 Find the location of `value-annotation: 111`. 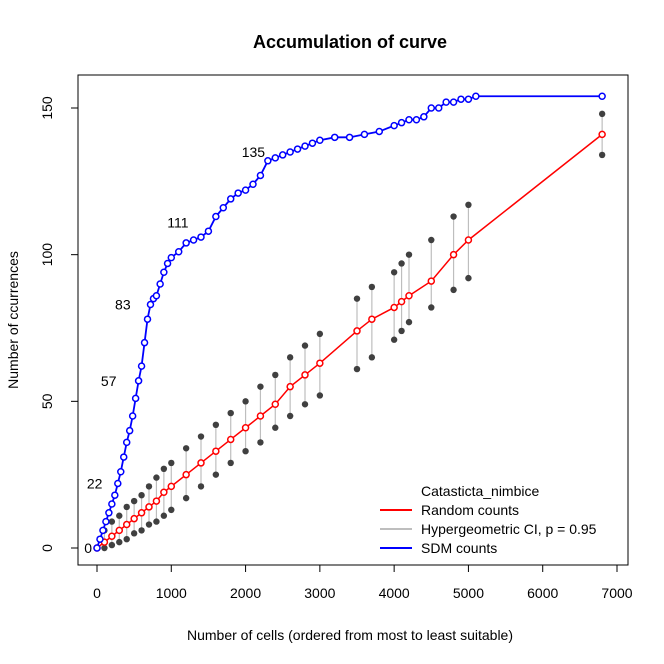

value-annotation: 111 is located at coordinates (177, 222).